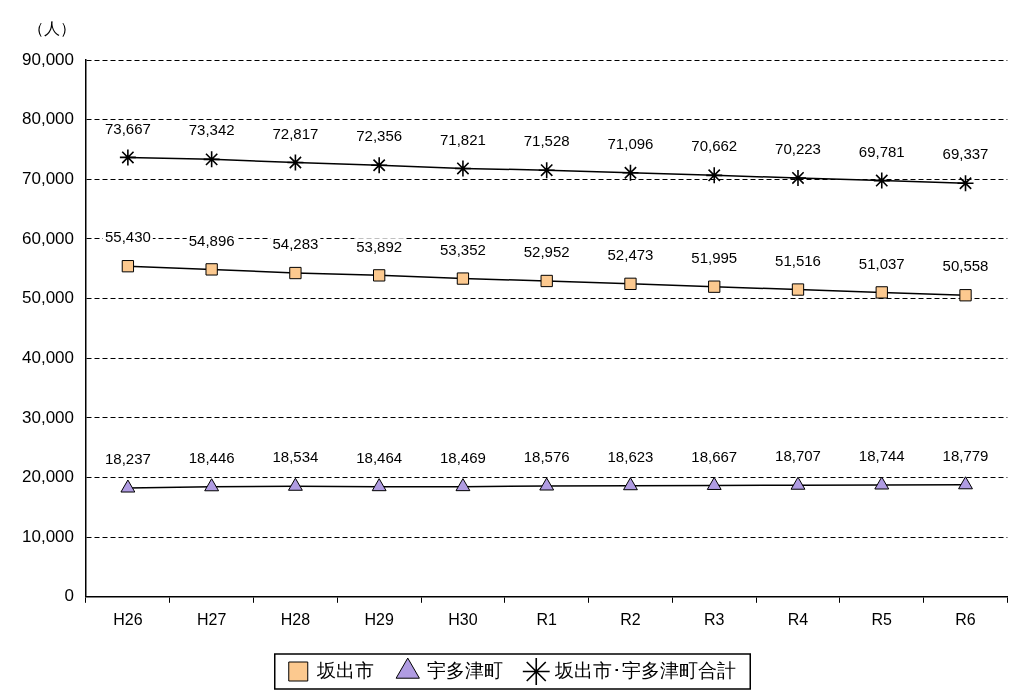 This screenshot has width=1017, height=697. I want to click on x-tick-label: H29, so click(379, 619).